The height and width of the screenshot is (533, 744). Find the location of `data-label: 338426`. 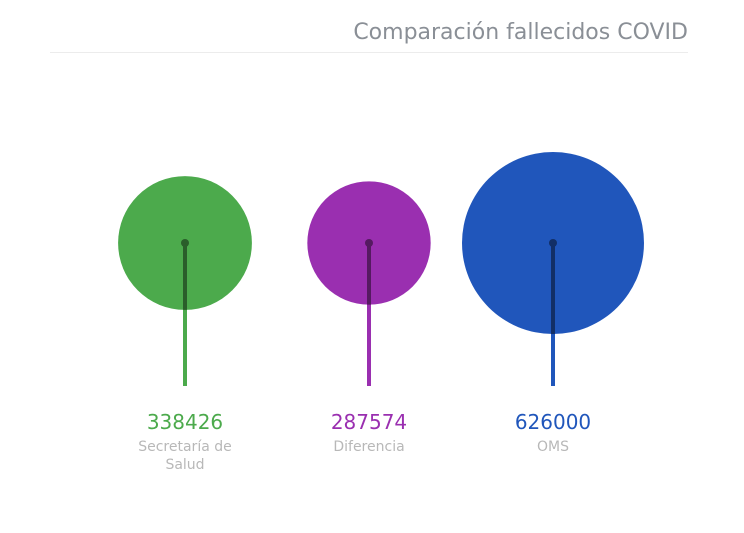

data-label: 338426 is located at coordinates (185, 422).